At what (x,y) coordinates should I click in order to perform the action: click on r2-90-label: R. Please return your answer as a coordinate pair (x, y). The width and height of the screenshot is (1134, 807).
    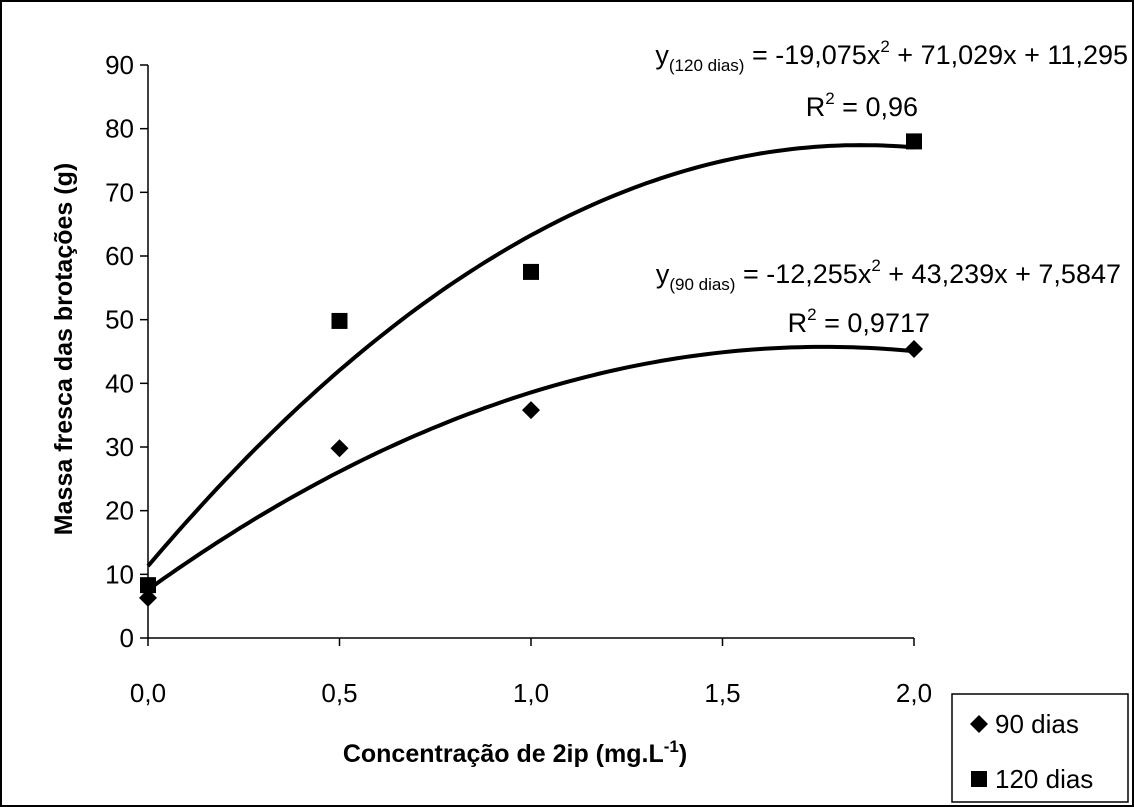
    Looking at the image, I should click on (798, 323).